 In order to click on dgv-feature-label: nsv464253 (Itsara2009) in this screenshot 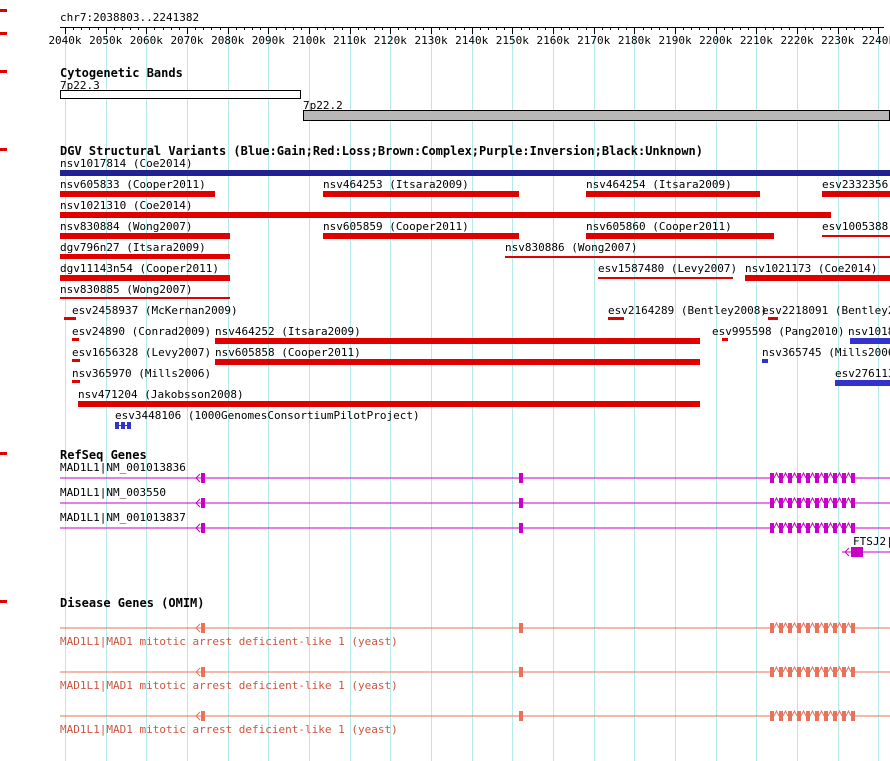, I will do `click(396, 184)`.